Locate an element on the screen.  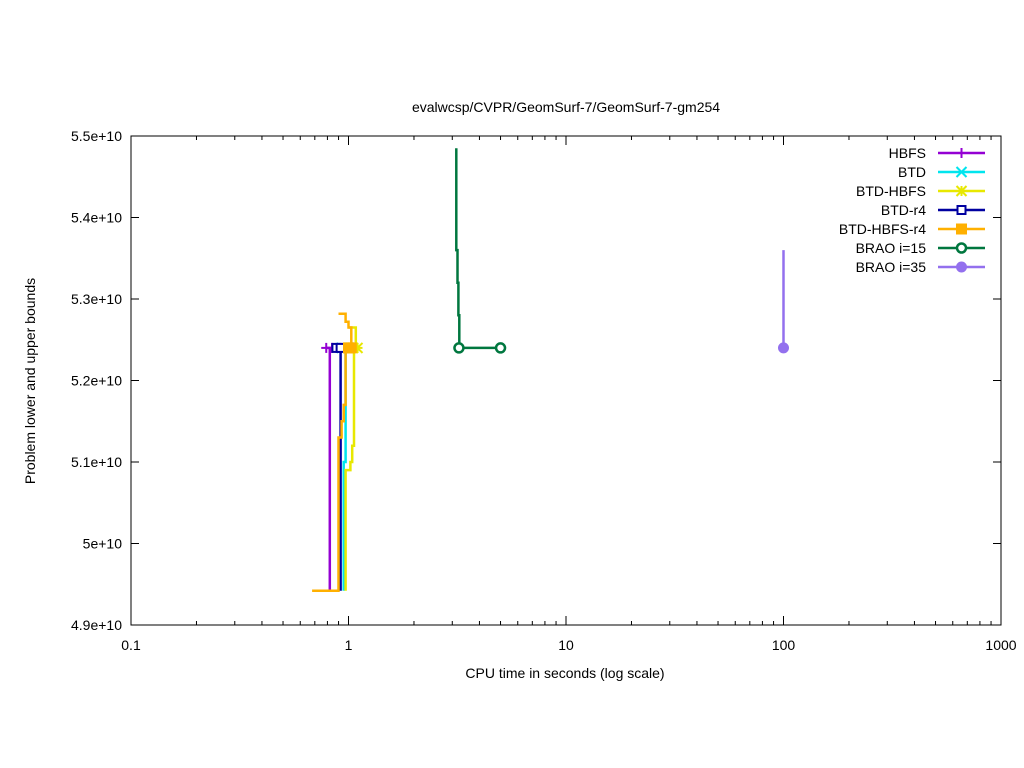
y-tick-label: 5e+10 is located at coordinates (103, 544).